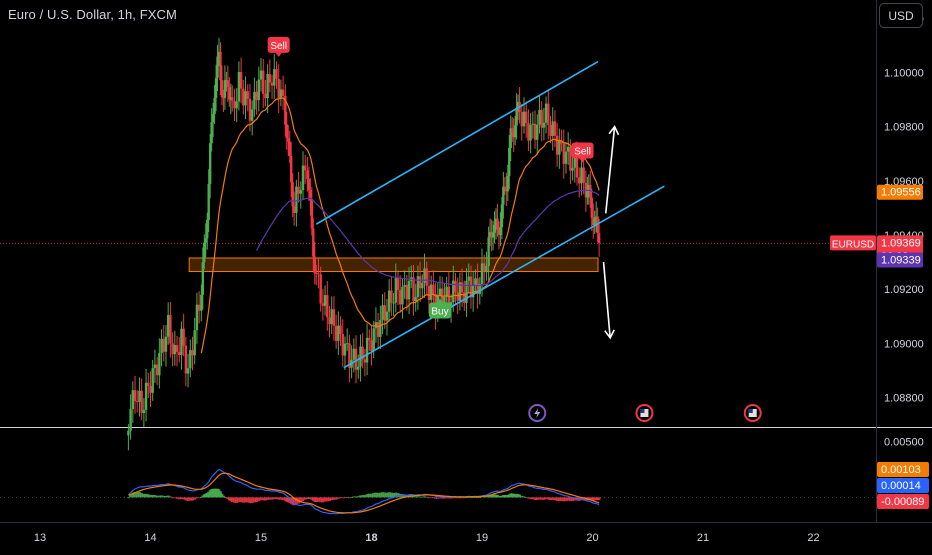 The height and width of the screenshot is (555, 932). I want to click on symbol-price-tag, so click(853, 243).